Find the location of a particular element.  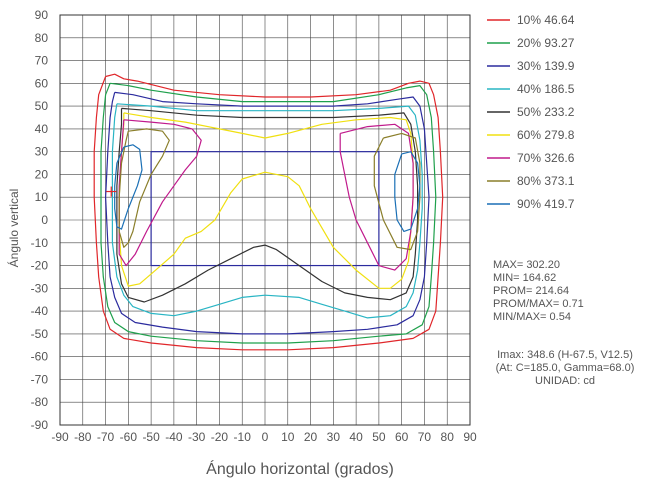

reference-rectangle is located at coordinates (265, 209).